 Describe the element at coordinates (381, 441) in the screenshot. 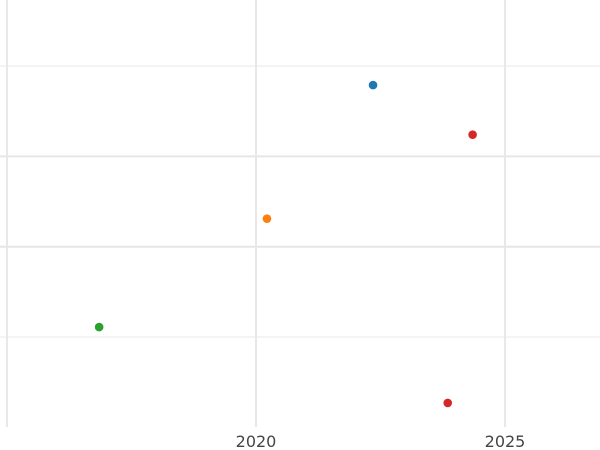

I see `x-tick-labels: 2020 2025` at that location.